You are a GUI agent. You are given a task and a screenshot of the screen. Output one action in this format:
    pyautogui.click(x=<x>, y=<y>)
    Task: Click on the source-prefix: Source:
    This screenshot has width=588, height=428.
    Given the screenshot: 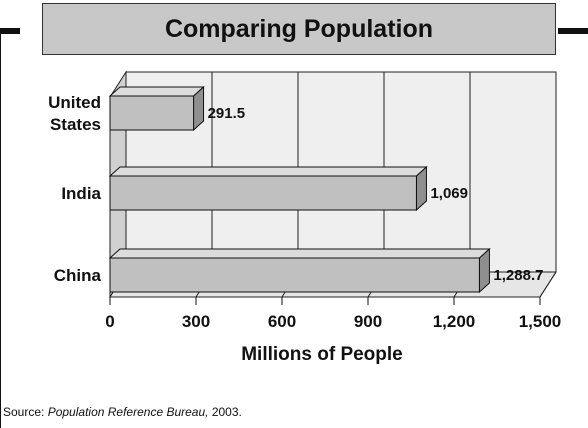 What is the action you would take?
    pyautogui.click(x=25, y=412)
    